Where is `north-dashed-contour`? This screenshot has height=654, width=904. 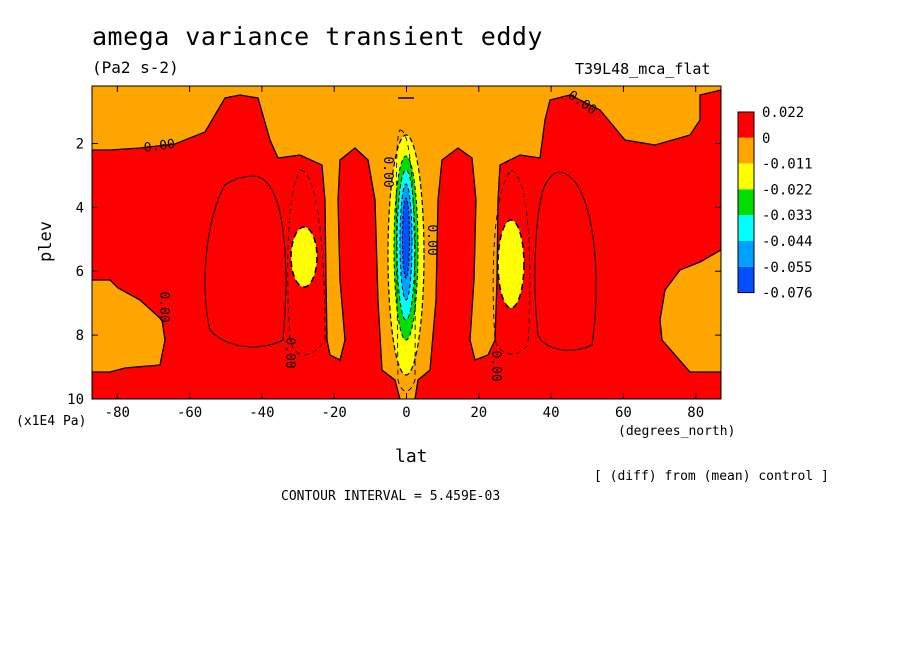 north-dashed-contour is located at coordinates (511, 262).